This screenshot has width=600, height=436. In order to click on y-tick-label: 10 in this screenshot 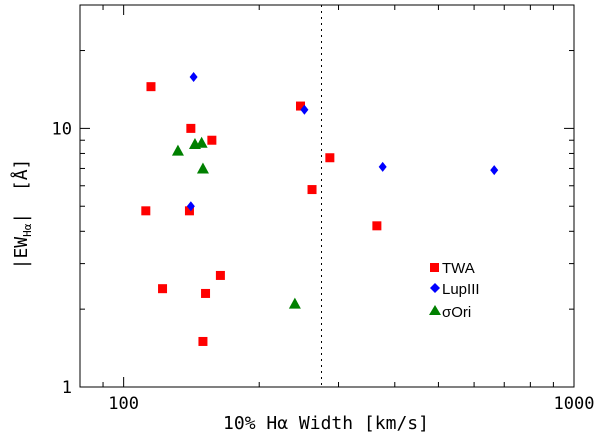, I will do `click(62, 129)`.